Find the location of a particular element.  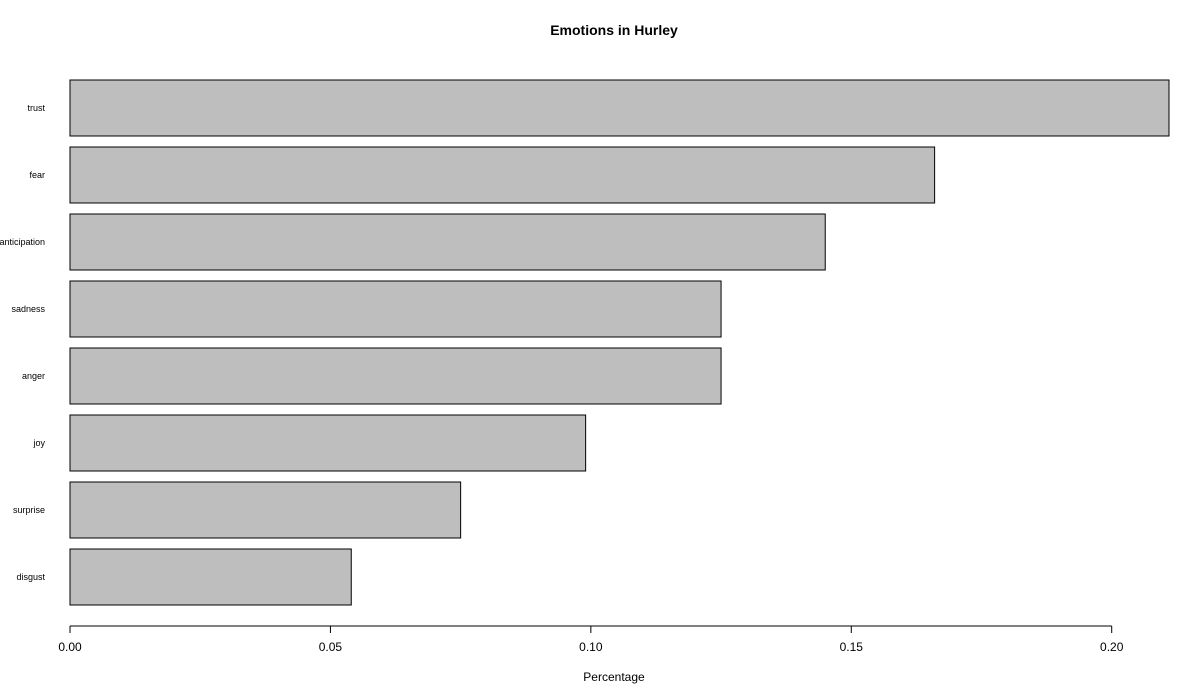

bar-sadness is located at coordinates (395, 309).